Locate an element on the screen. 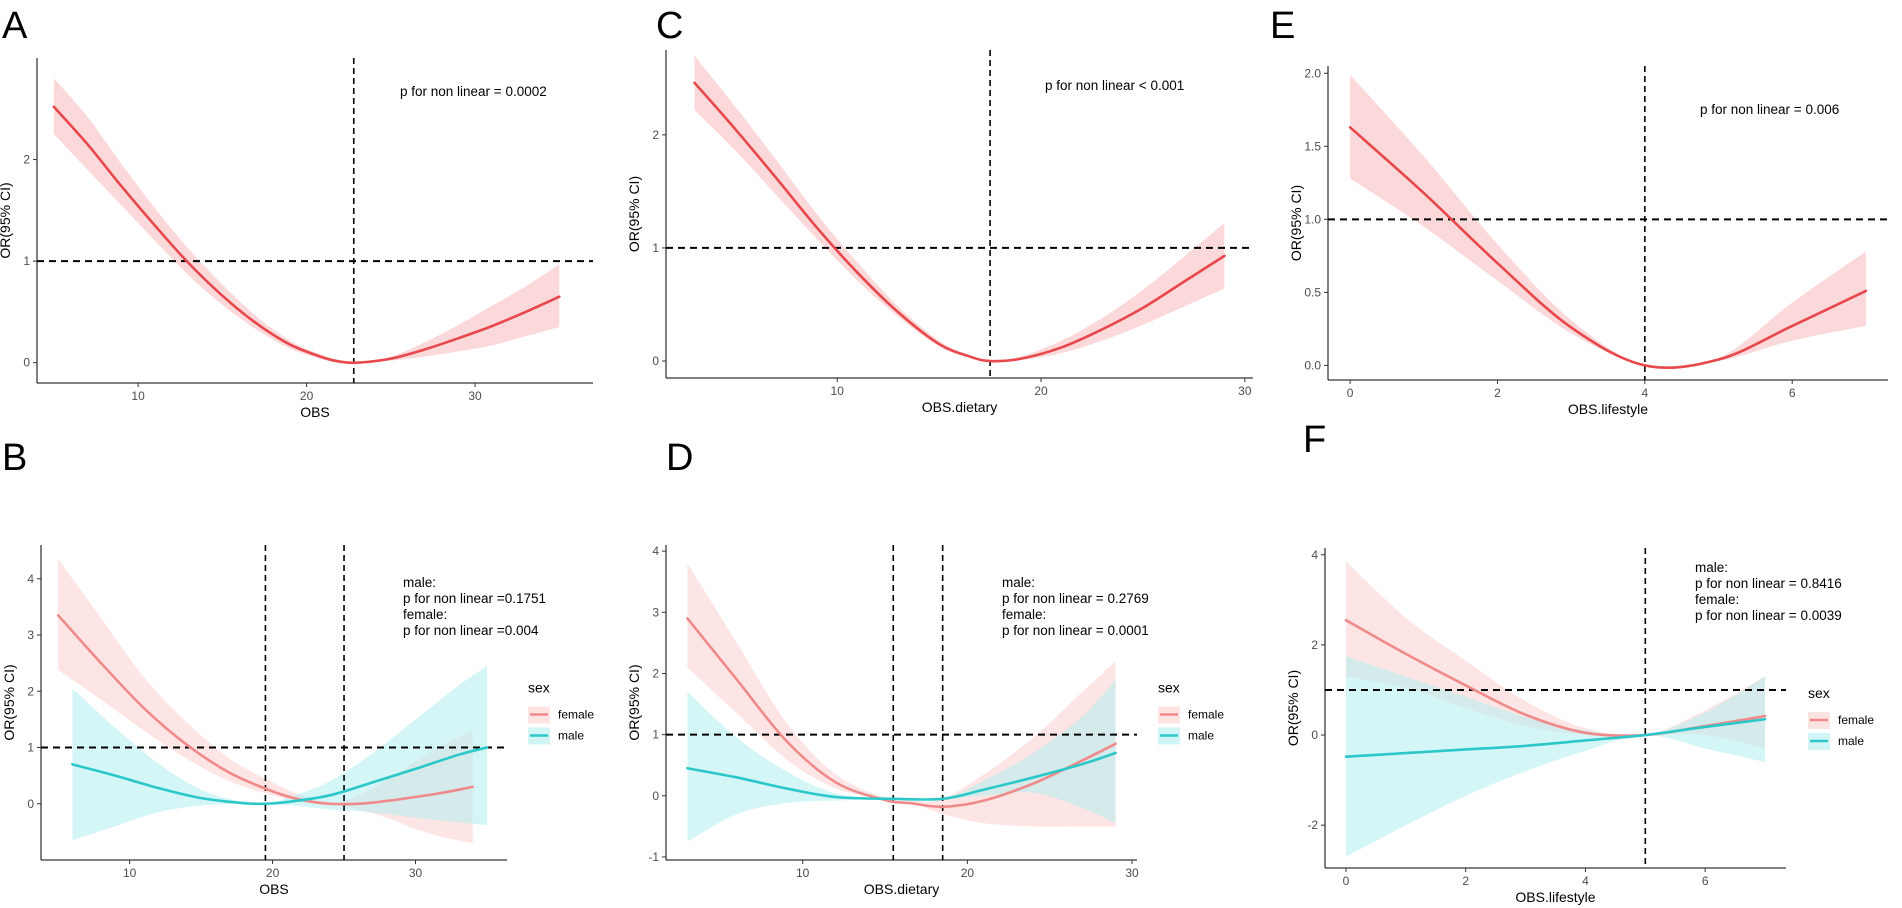  y-tick-label-b: 2 is located at coordinates (30, 691).